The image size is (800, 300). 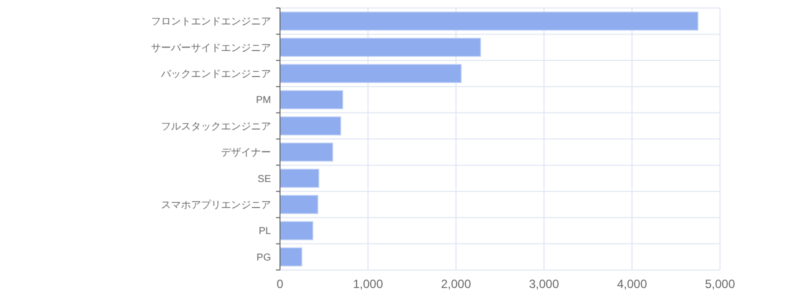 I want to click on y-tick-label: PL, so click(x=265, y=232).